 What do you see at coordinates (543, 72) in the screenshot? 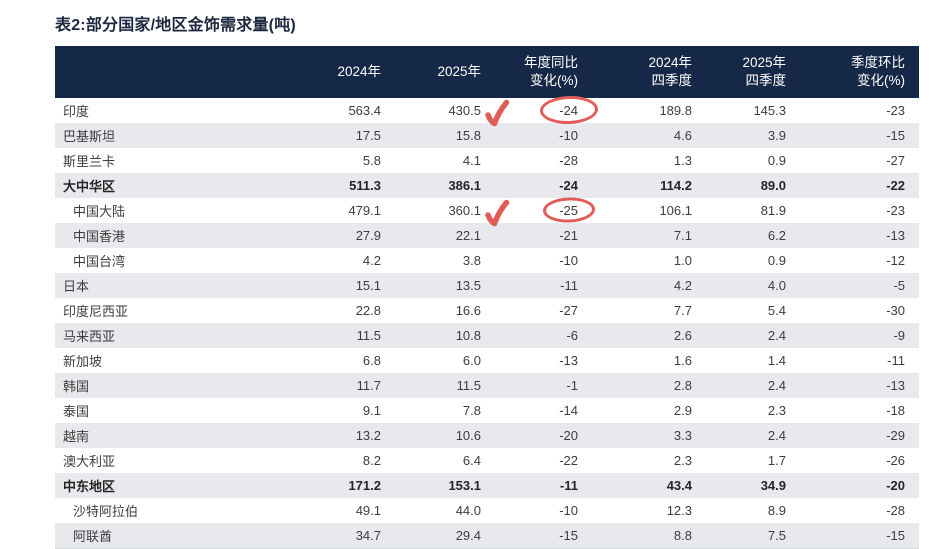
I see `column-header-yoy-change: 年度同比 变化(%)` at bounding box center [543, 72].